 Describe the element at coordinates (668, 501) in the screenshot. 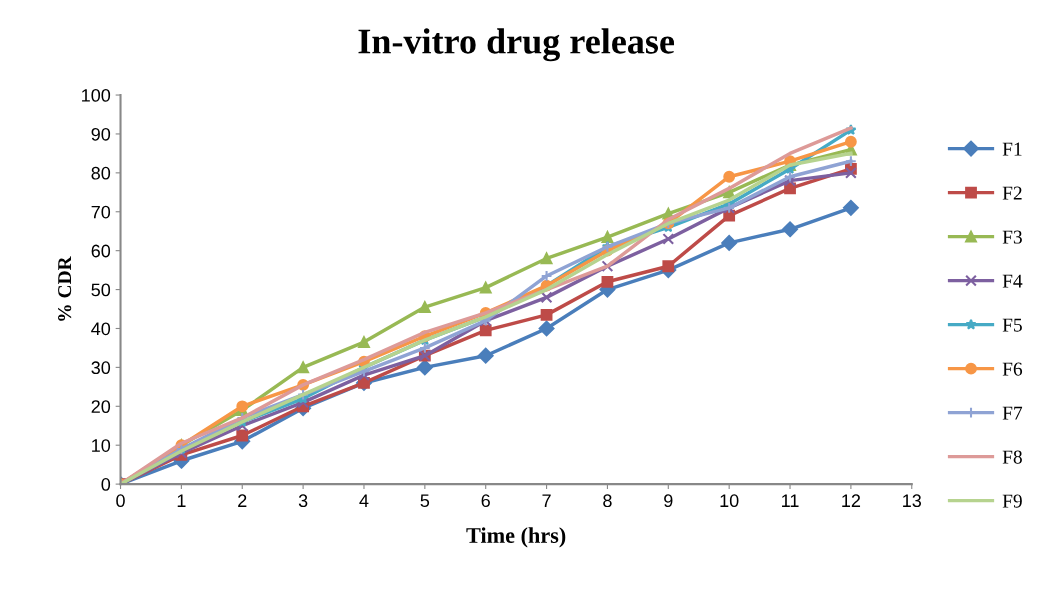

I see `x-tick-label: 9` at that location.